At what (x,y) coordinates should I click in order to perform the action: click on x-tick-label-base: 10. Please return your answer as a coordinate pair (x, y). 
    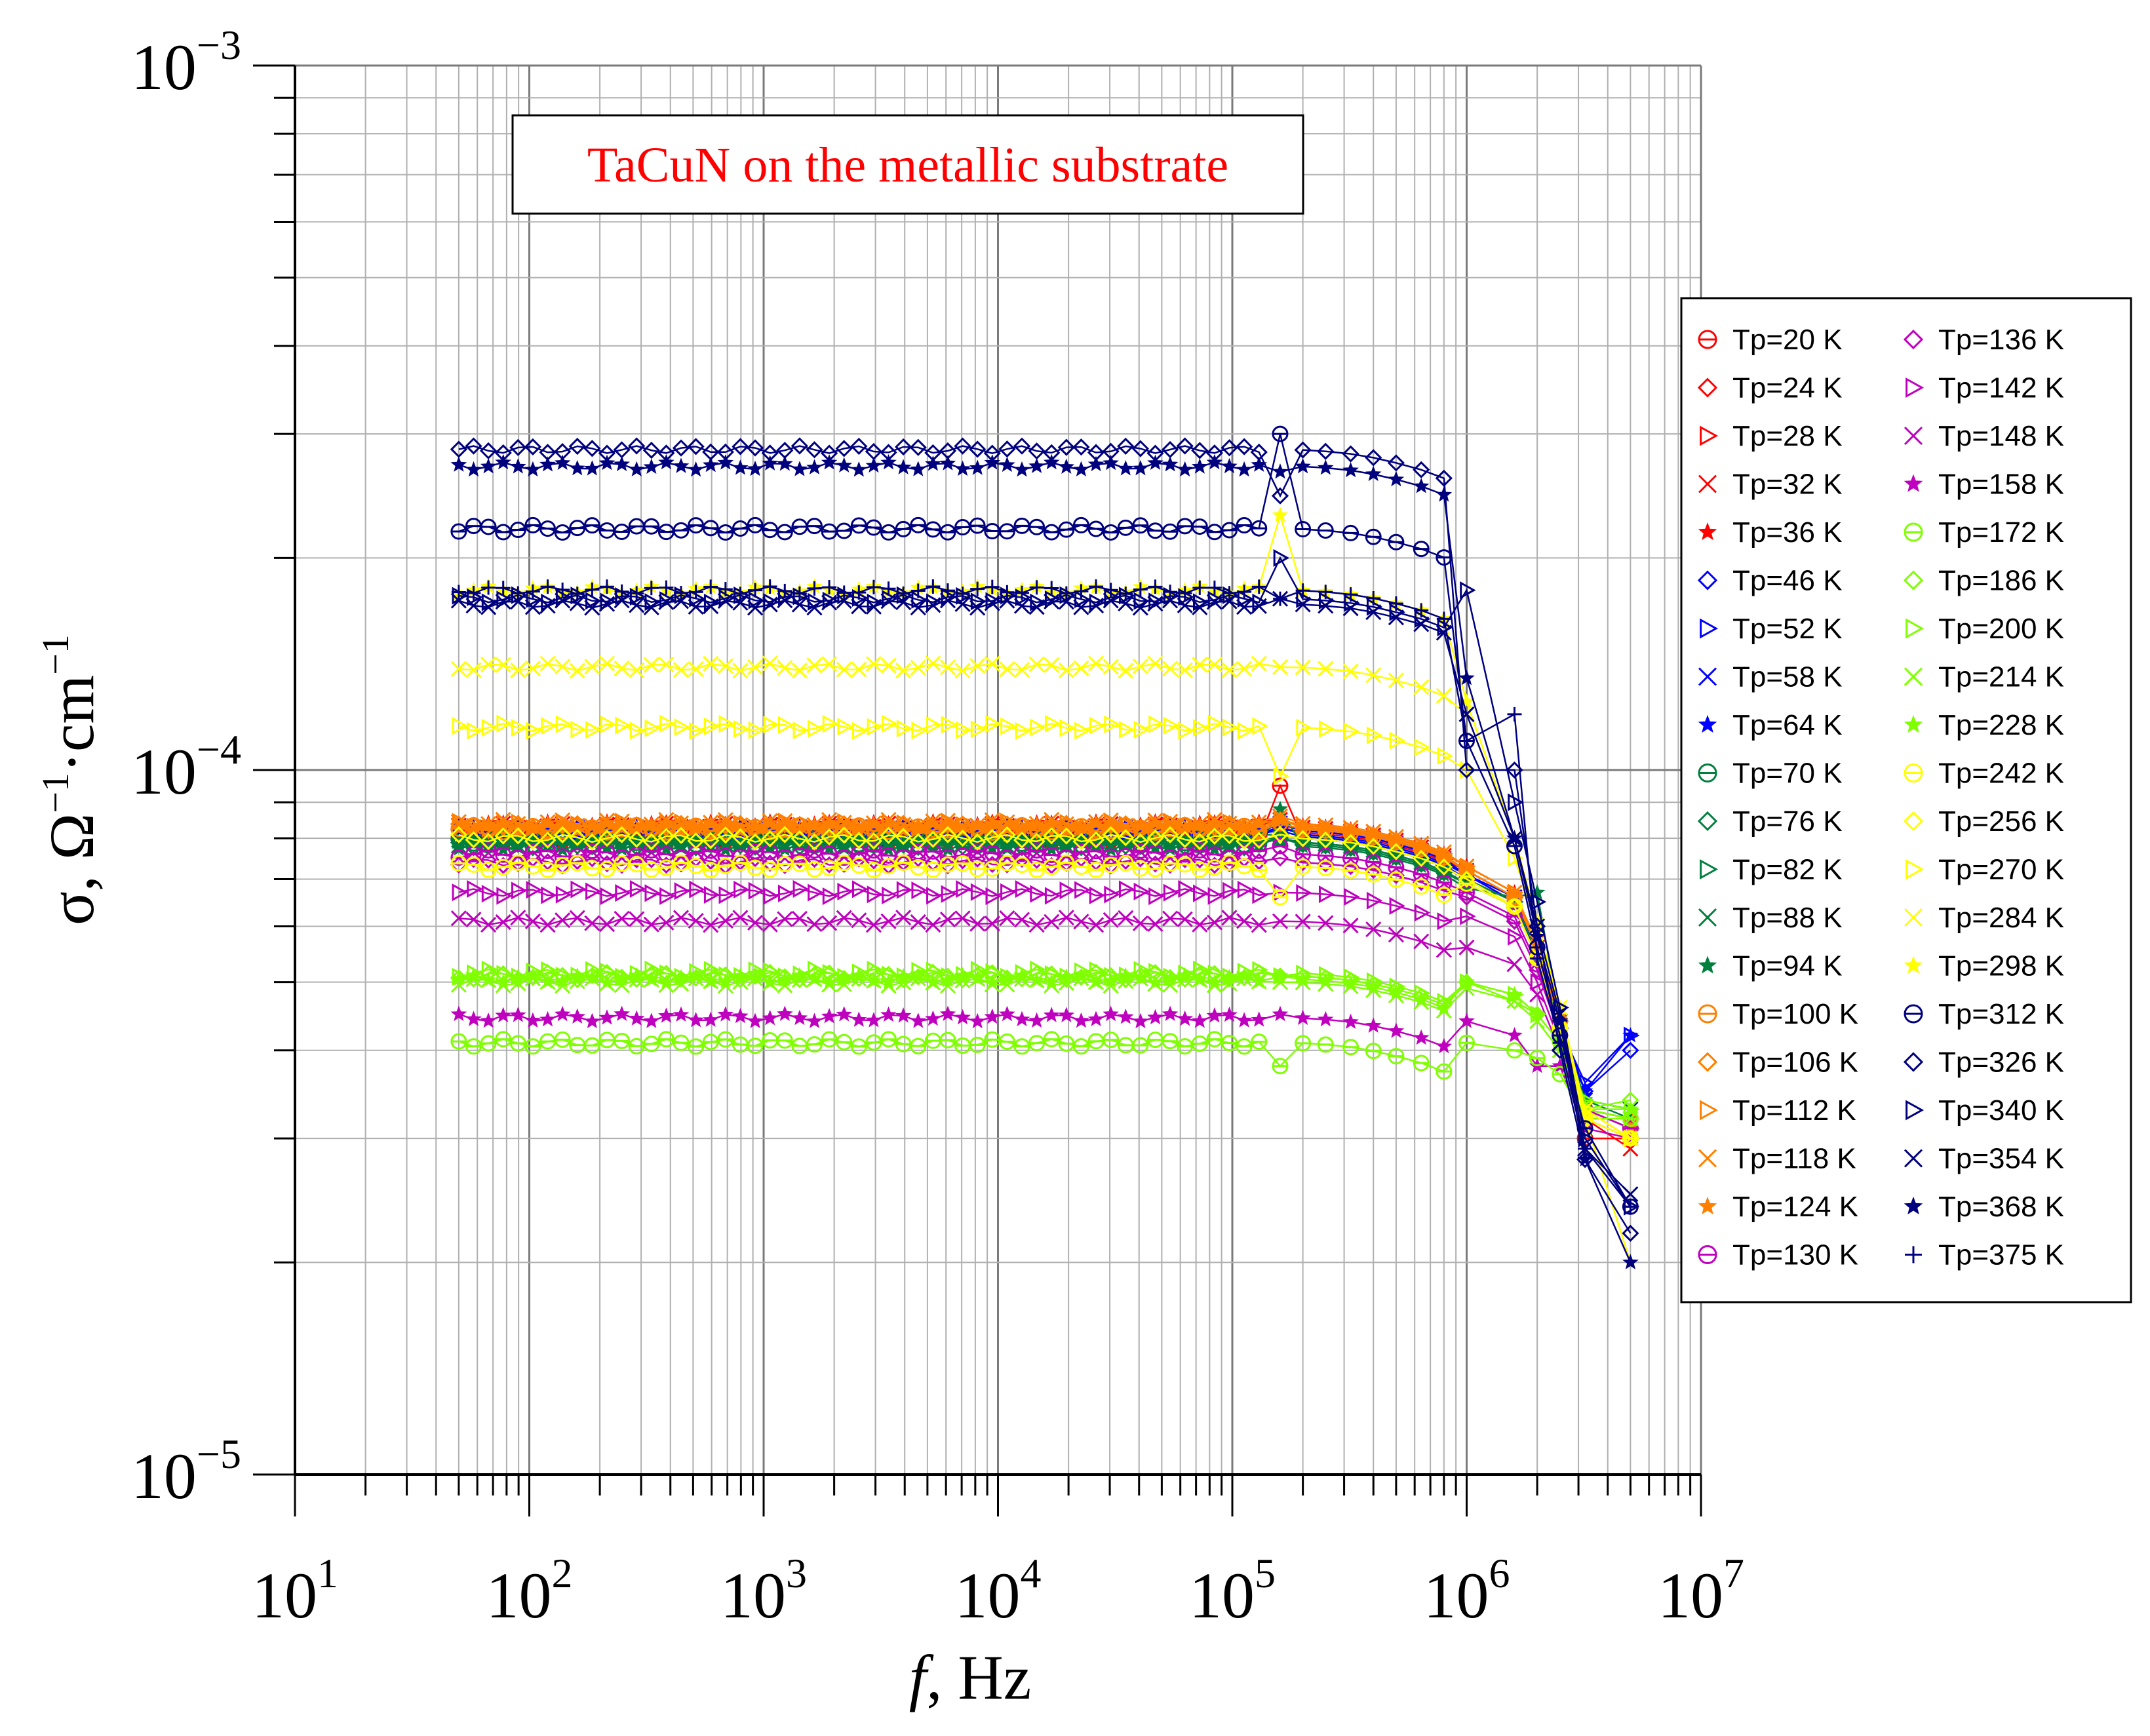
    Looking at the image, I should click on (1456, 1595).